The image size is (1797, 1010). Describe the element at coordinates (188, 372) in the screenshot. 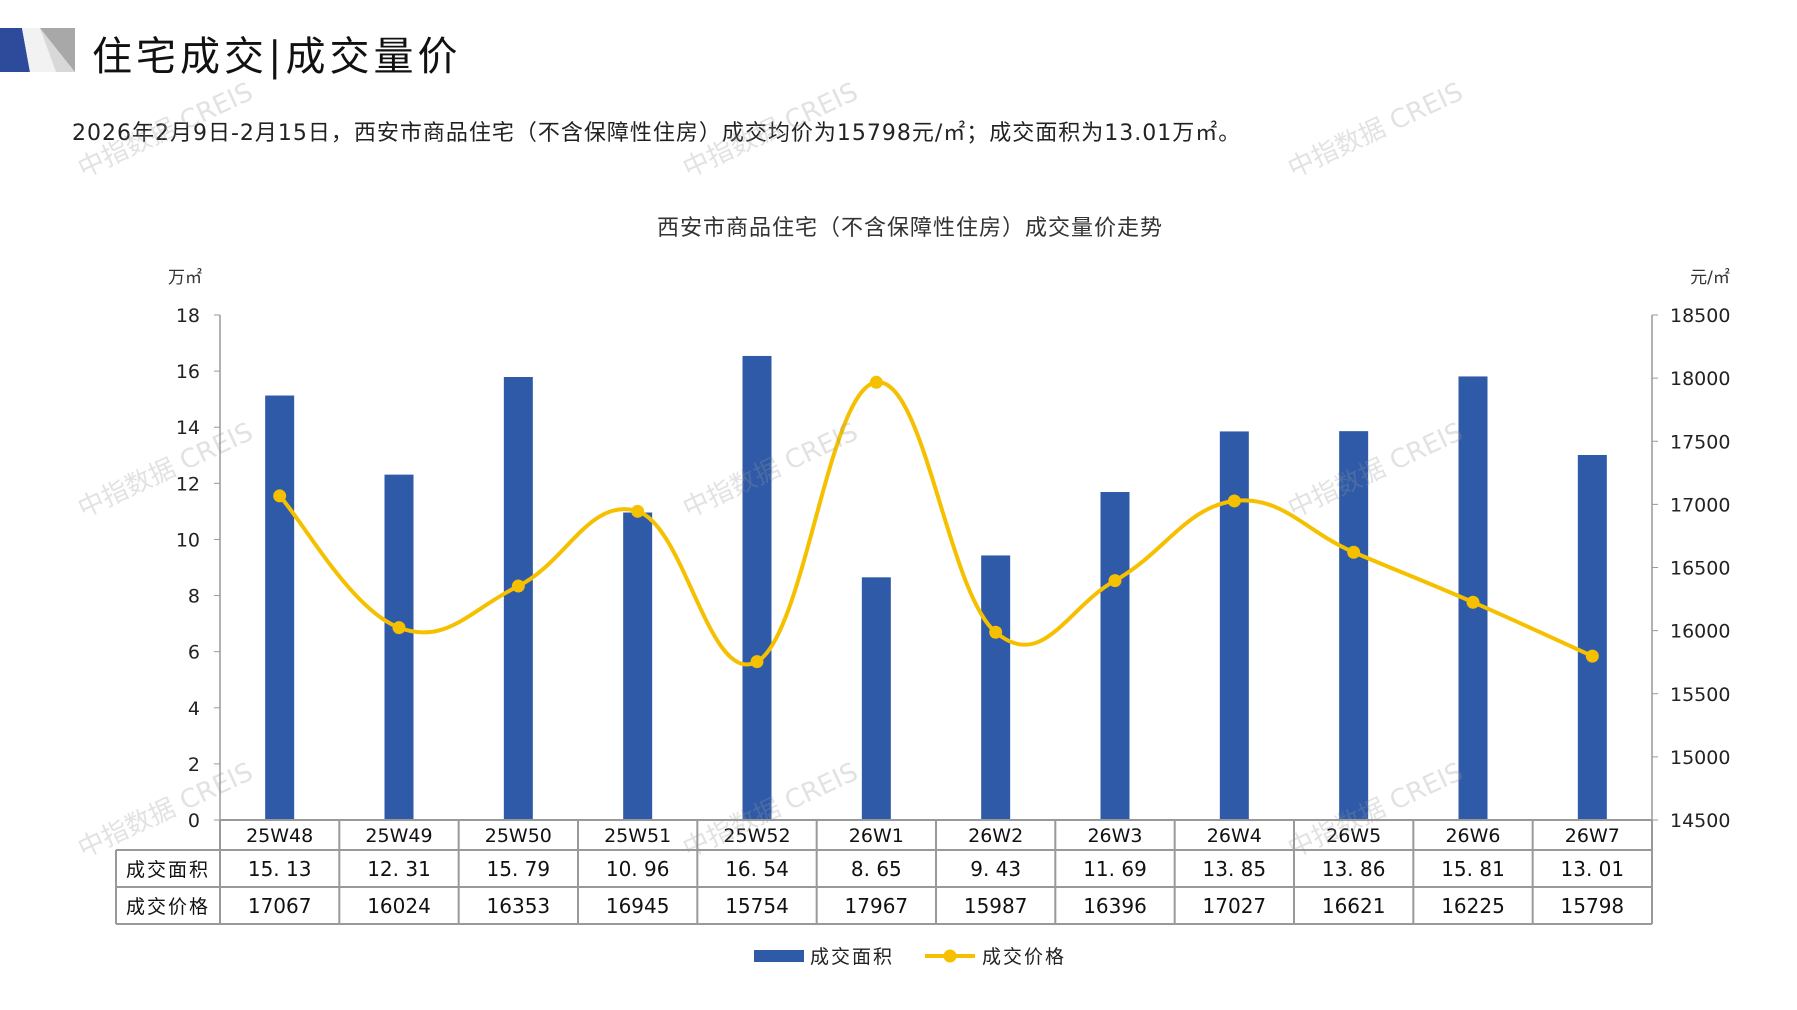

I see `left-axis-tick-label: 16` at that location.